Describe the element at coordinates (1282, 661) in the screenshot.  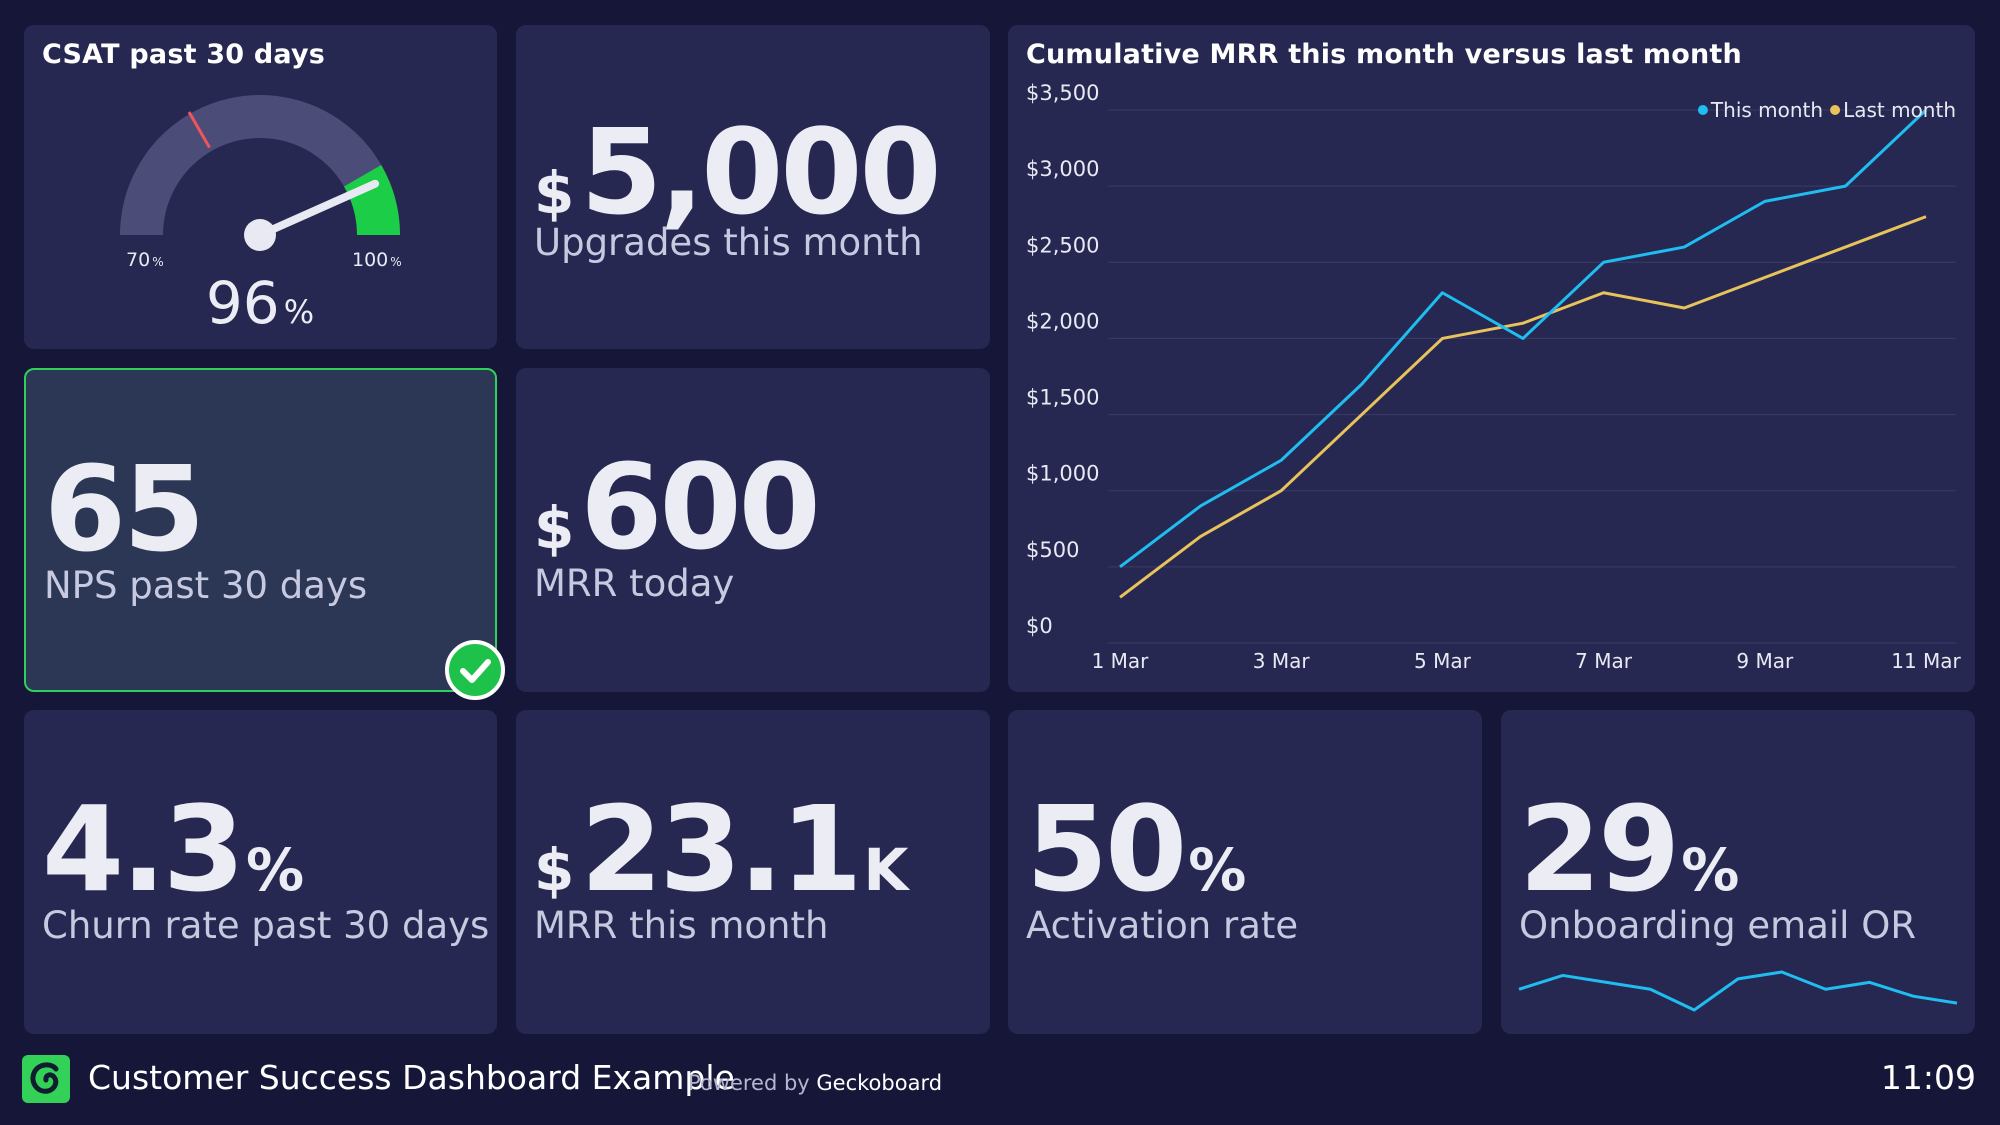
I see `x-tick-label: 3 Mar` at that location.